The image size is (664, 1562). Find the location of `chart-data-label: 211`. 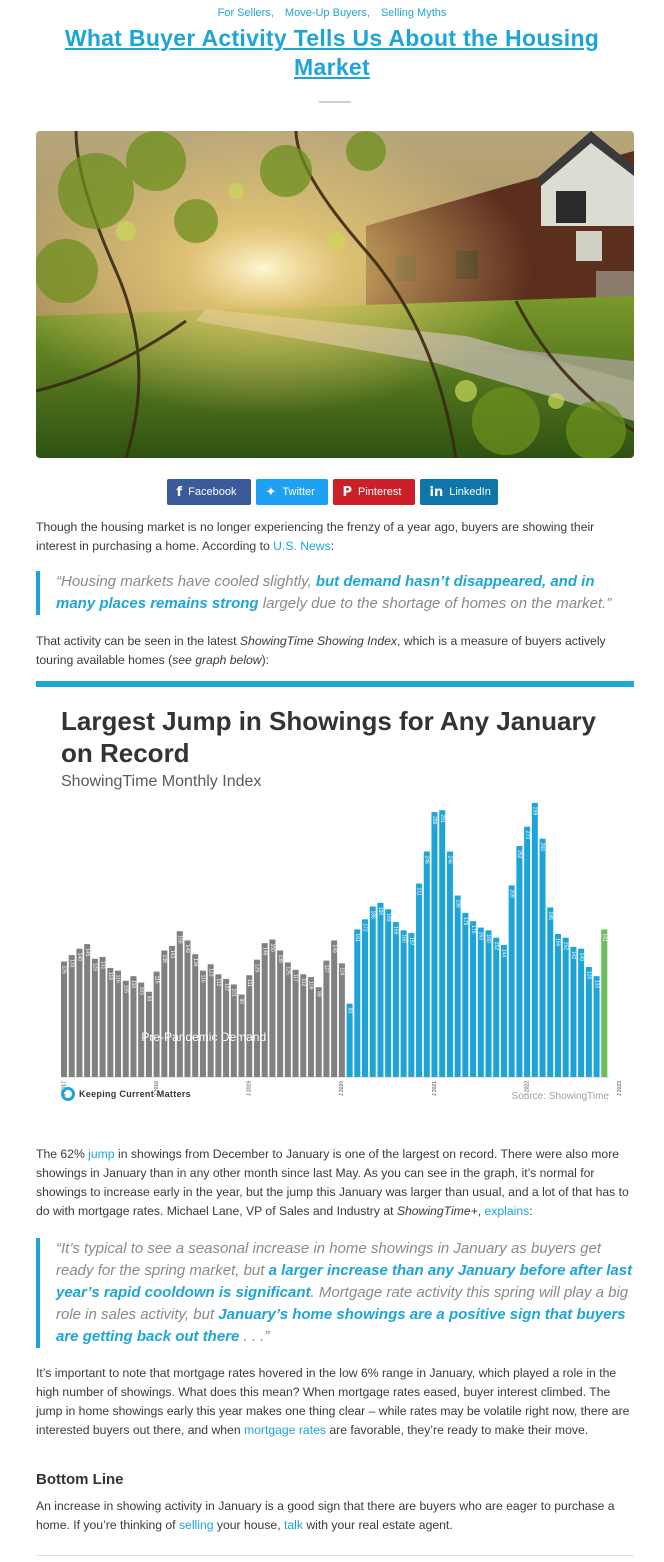

chart-data-label: 211 is located at coordinates (419, 892).